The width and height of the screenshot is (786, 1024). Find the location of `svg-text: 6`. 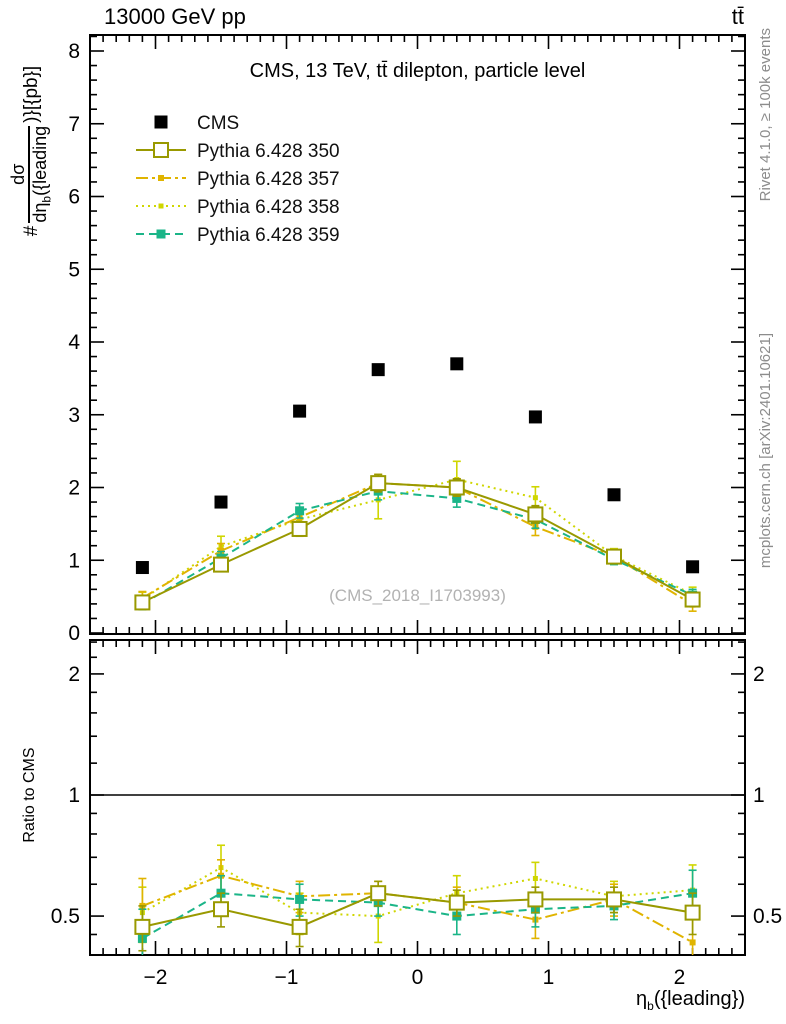

svg-text: 6 is located at coordinates (74, 197).